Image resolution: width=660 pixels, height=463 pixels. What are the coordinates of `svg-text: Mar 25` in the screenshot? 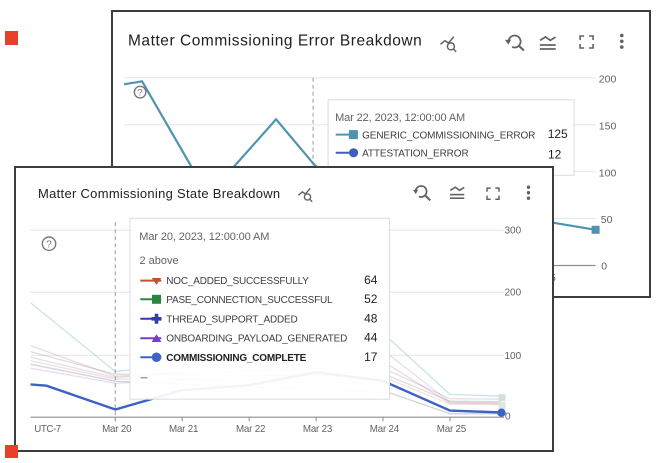 It's located at (451, 429).